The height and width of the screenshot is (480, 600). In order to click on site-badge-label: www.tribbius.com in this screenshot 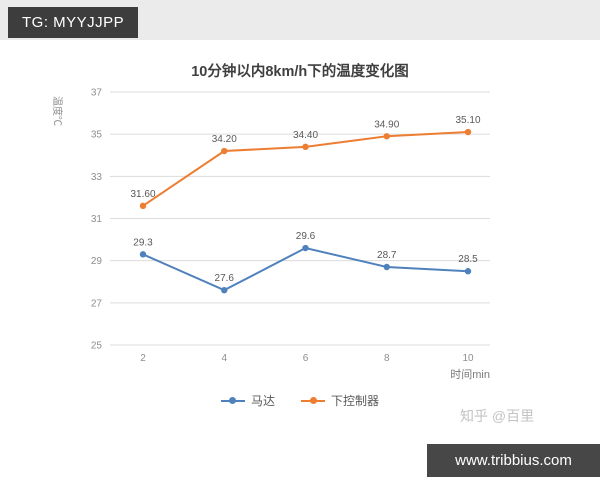, I will do `click(513, 460)`.